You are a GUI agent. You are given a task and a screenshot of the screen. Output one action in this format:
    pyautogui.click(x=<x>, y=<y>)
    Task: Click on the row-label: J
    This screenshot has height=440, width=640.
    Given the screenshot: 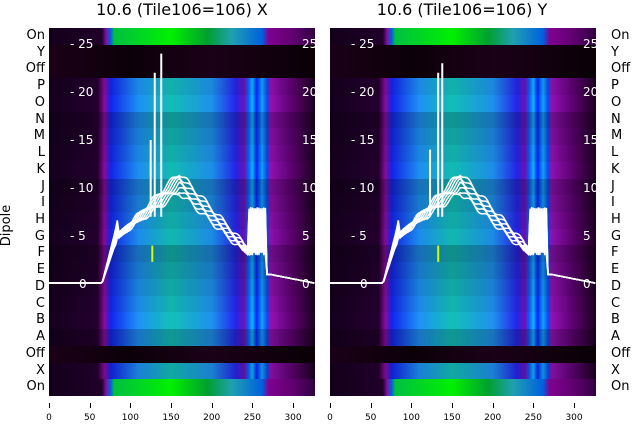 What is the action you would take?
    pyautogui.click(x=613, y=186)
    